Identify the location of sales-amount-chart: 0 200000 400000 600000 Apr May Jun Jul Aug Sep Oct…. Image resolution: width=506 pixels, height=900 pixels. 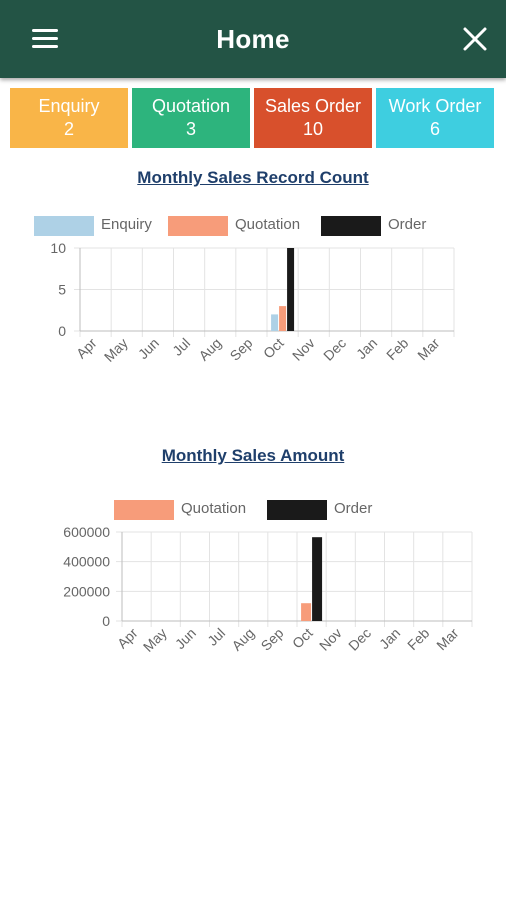
(268, 589).